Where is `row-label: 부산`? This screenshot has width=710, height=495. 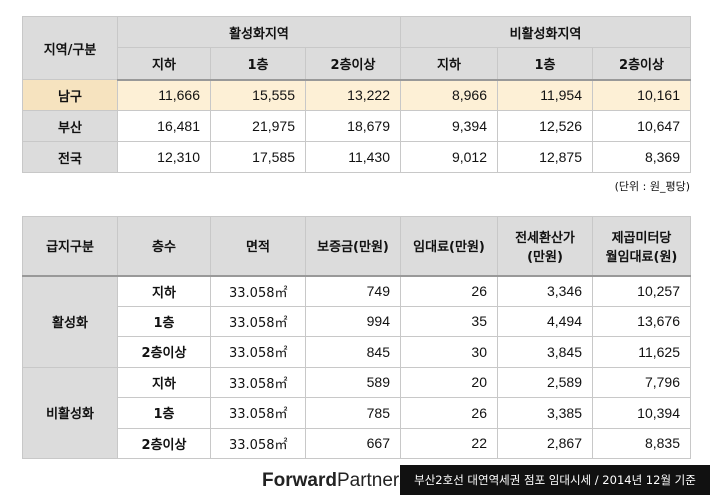 row-label: 부산 is located at coordinates (70, 126).